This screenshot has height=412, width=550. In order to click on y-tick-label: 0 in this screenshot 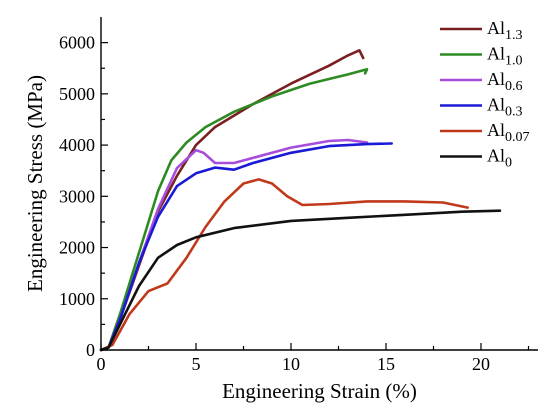, I will do `click(90, 350)`.